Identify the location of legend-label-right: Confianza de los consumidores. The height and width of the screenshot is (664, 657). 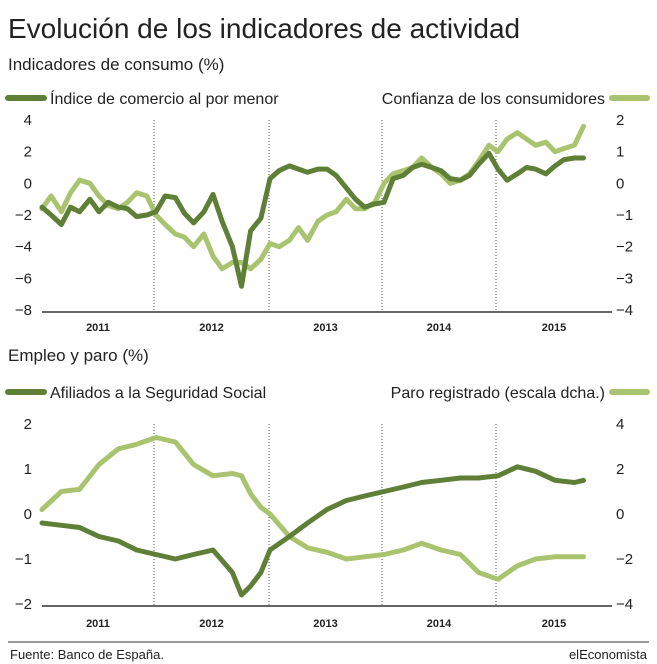
(493, 99).